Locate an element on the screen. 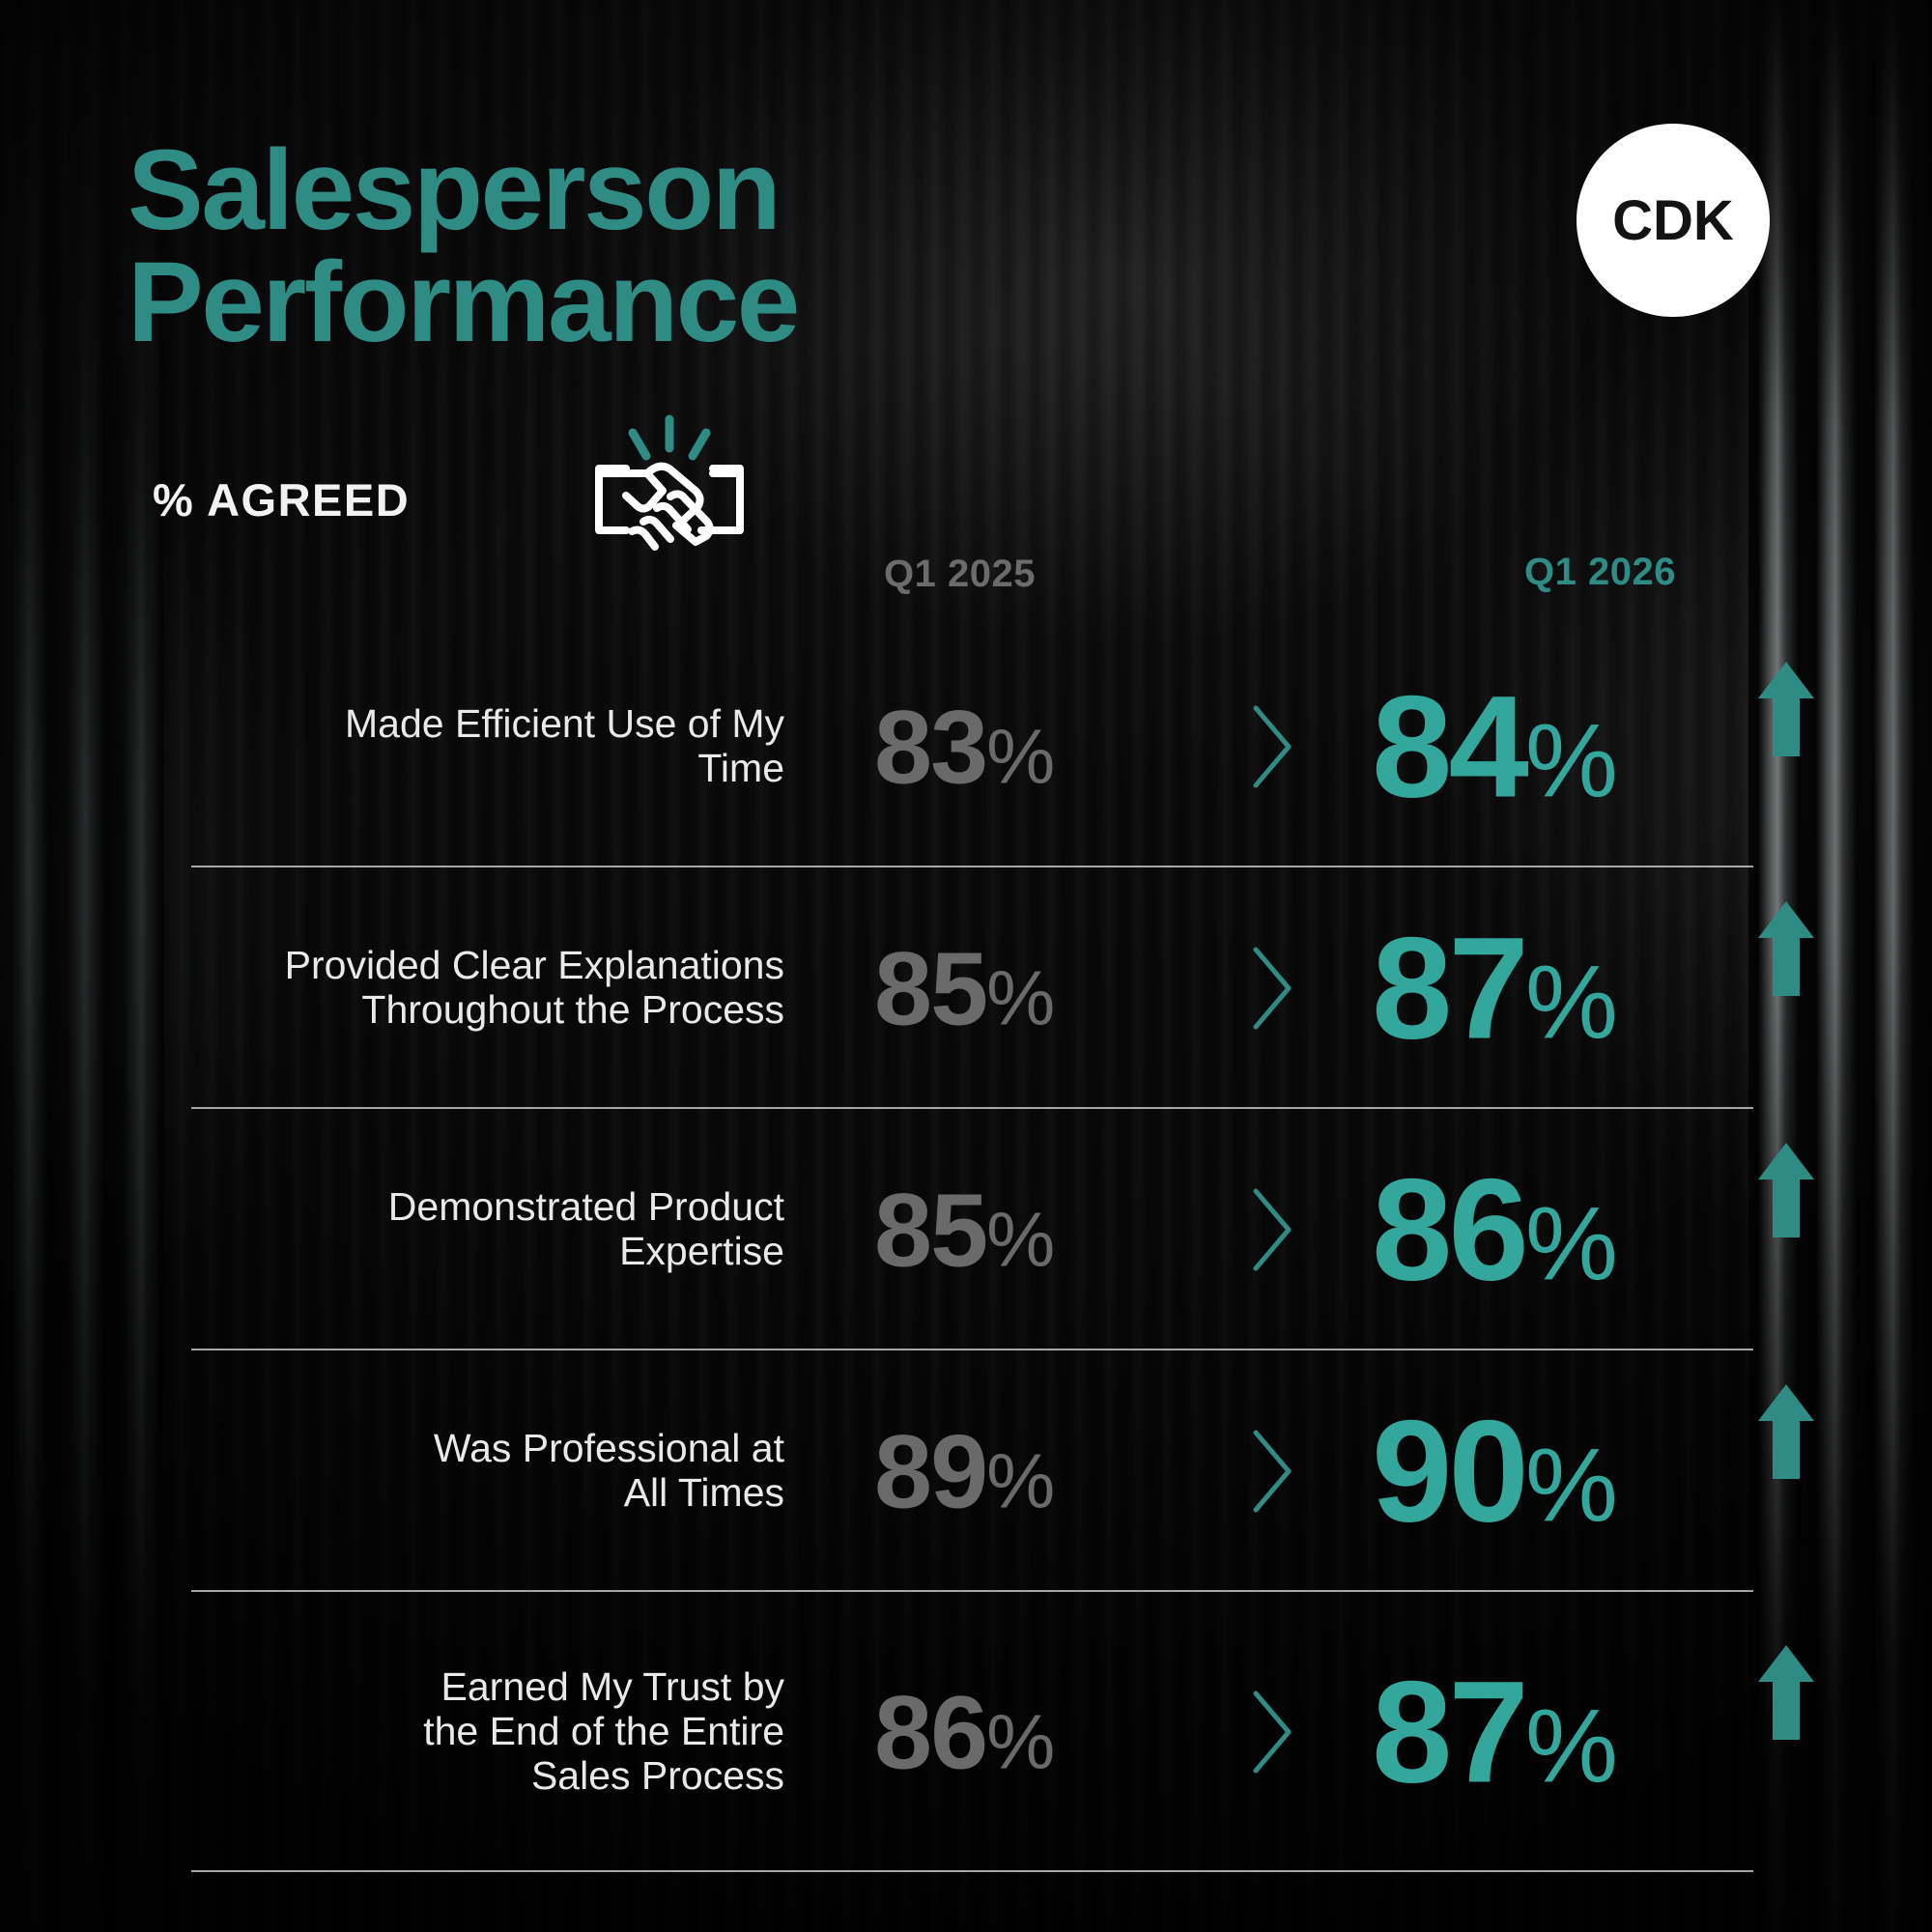  row-label-line-2: Time is located at coordinates (740, 768).